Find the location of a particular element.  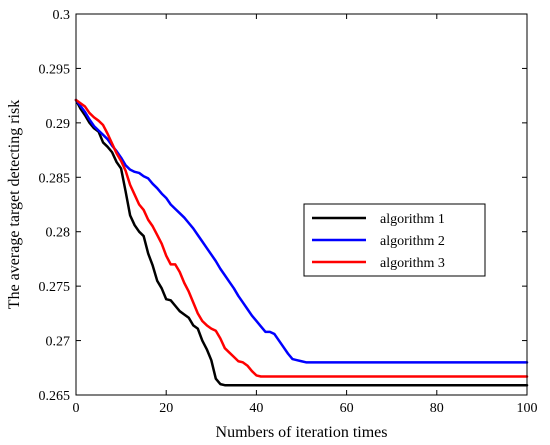

x-tick-label: 100 is located at coordinates (527, 408).